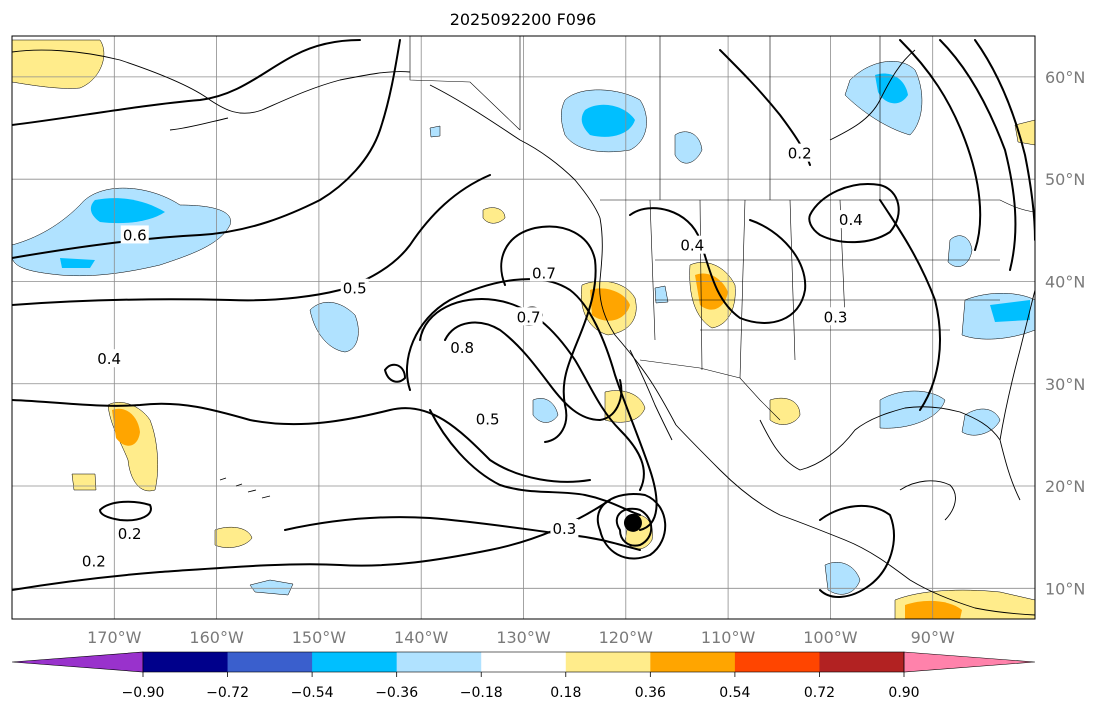 This screenshot has width=1105, height=712. What do you see at coordinates (903, 693) in the screenshot?
I see `colorbar-tick-label: 0.90` at bounding box center [903, 693].